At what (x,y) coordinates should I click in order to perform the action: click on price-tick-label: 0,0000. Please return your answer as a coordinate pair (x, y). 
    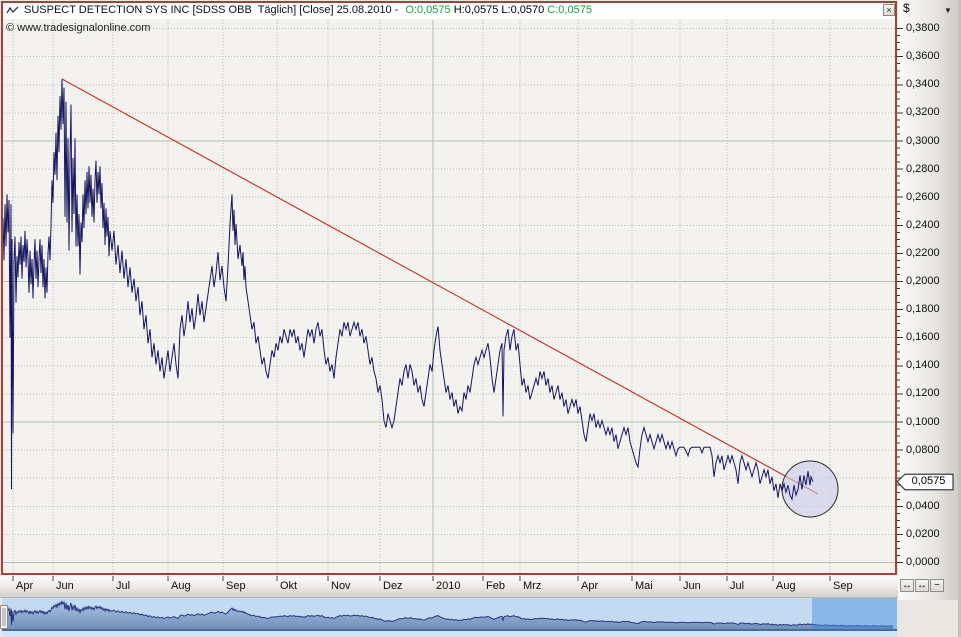
    Looking at the image, I should click on (923, 562).